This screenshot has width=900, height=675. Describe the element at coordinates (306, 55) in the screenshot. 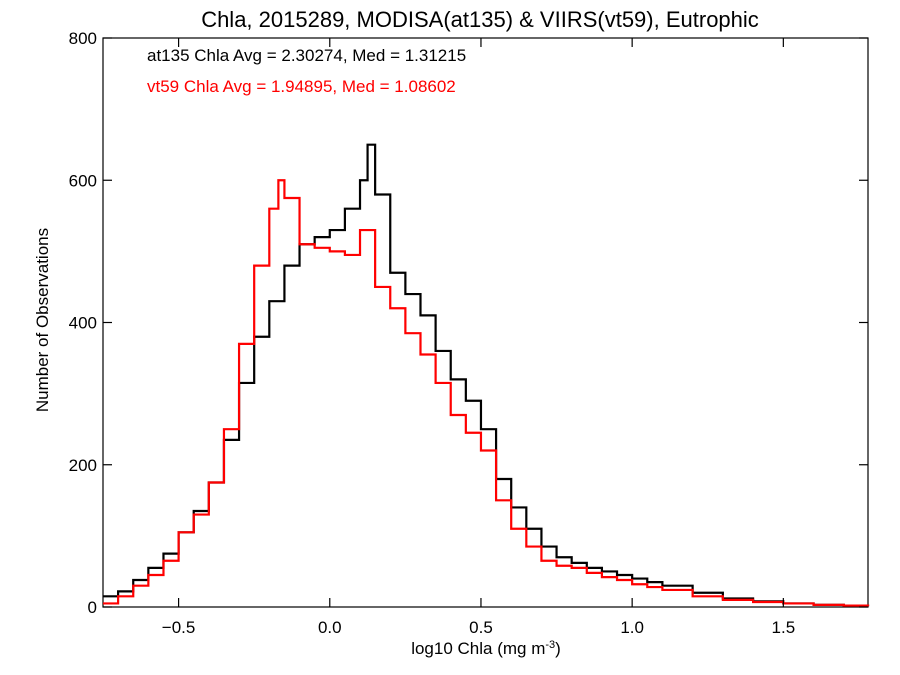

I see `annotation-at135: at135 Chla Avg = 2.30274, Med = 1.31215` at that location.